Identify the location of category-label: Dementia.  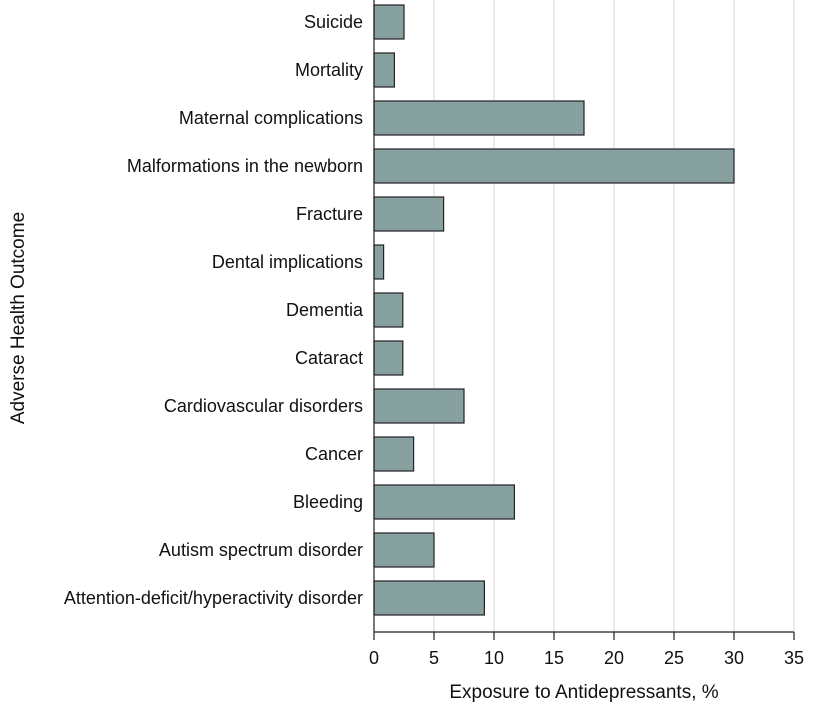
(325, 310).